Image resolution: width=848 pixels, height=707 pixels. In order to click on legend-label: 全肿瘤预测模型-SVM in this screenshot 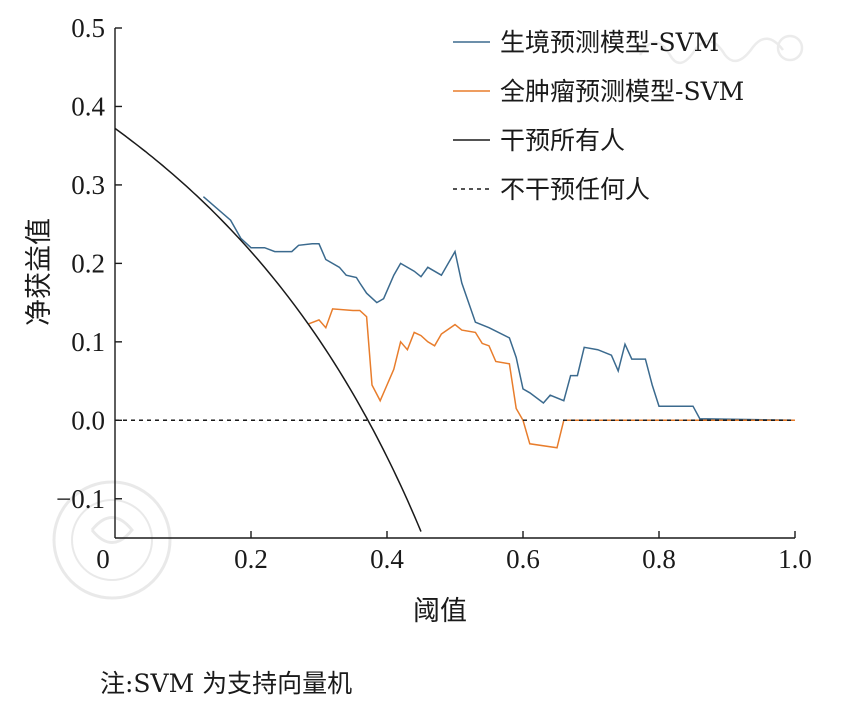, I will do `click(622, 91)`.